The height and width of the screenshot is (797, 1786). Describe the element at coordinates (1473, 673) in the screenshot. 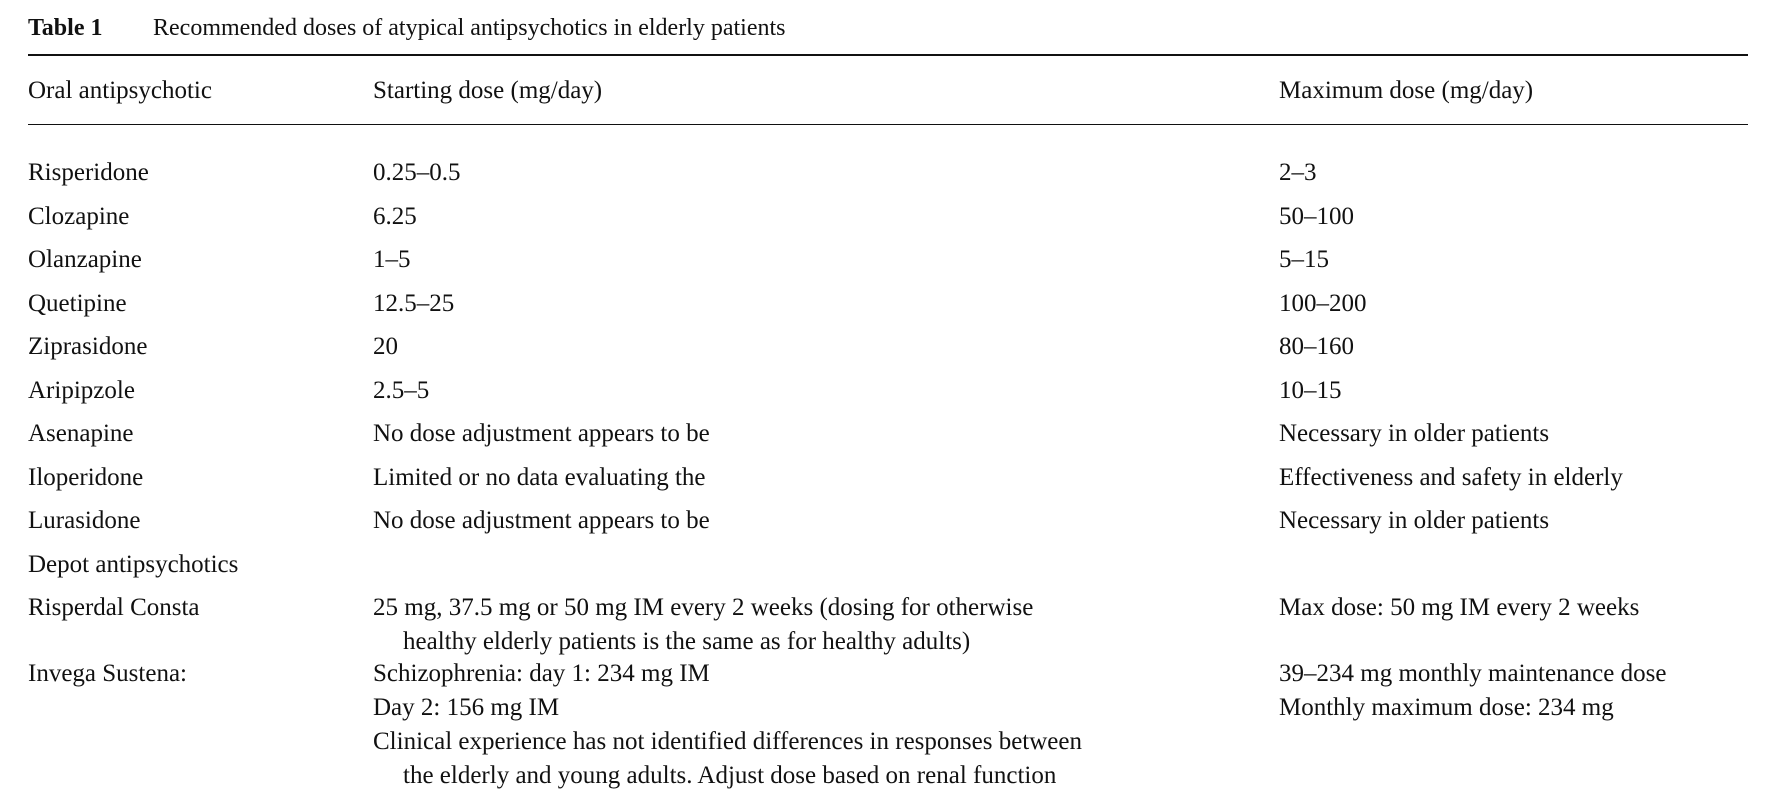

I see `maximum-dose-line: 39–234 mg monthly maintenance dose` at that location.